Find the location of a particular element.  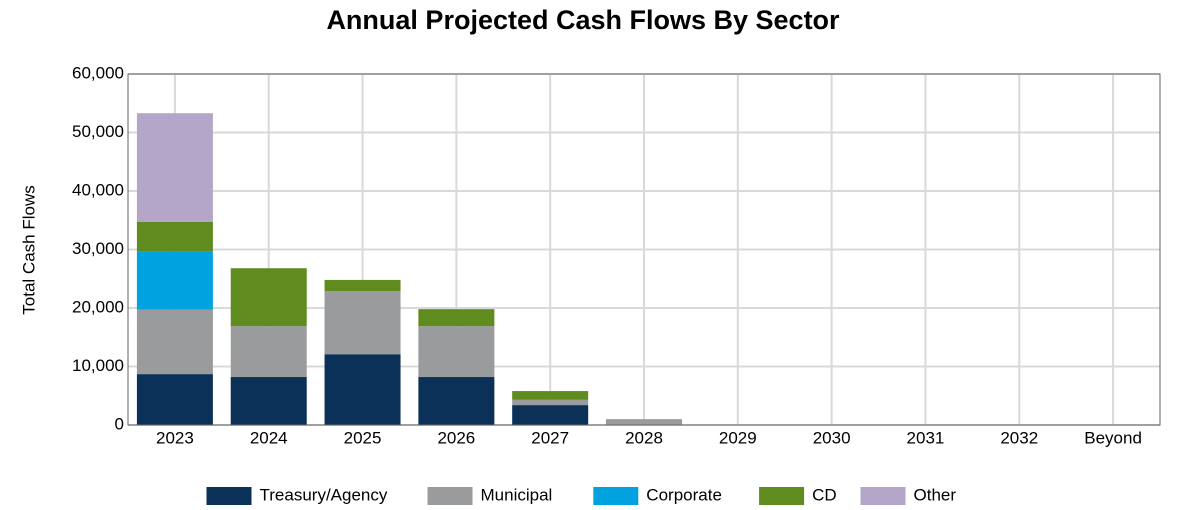

x-tick-label: 2032 is located at coordinates (1019, 437).